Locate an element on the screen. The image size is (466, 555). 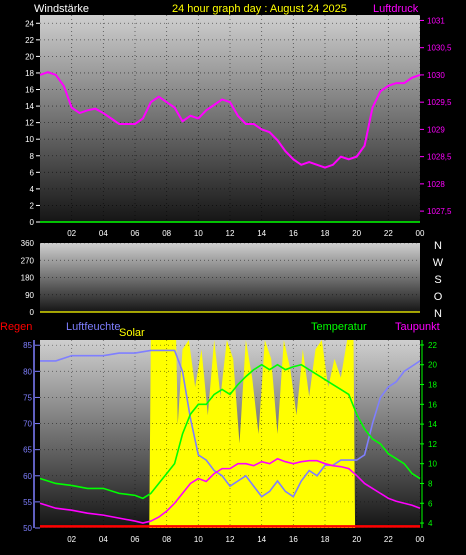
wind-tick-label: 20 is located at coordinates (29, 56).